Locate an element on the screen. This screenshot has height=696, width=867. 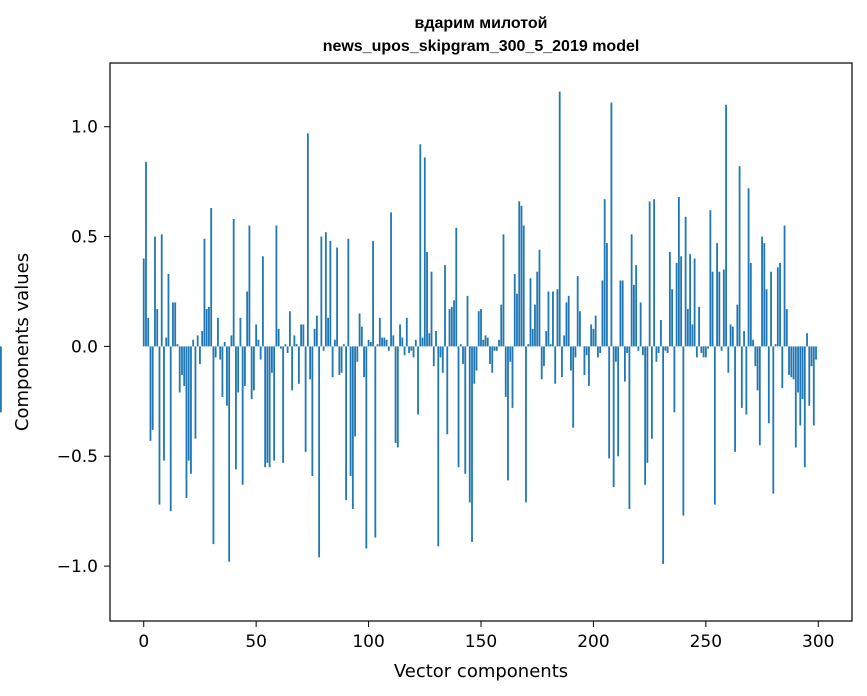
x-tick-label: 250 is located at coordinates (706, 642).